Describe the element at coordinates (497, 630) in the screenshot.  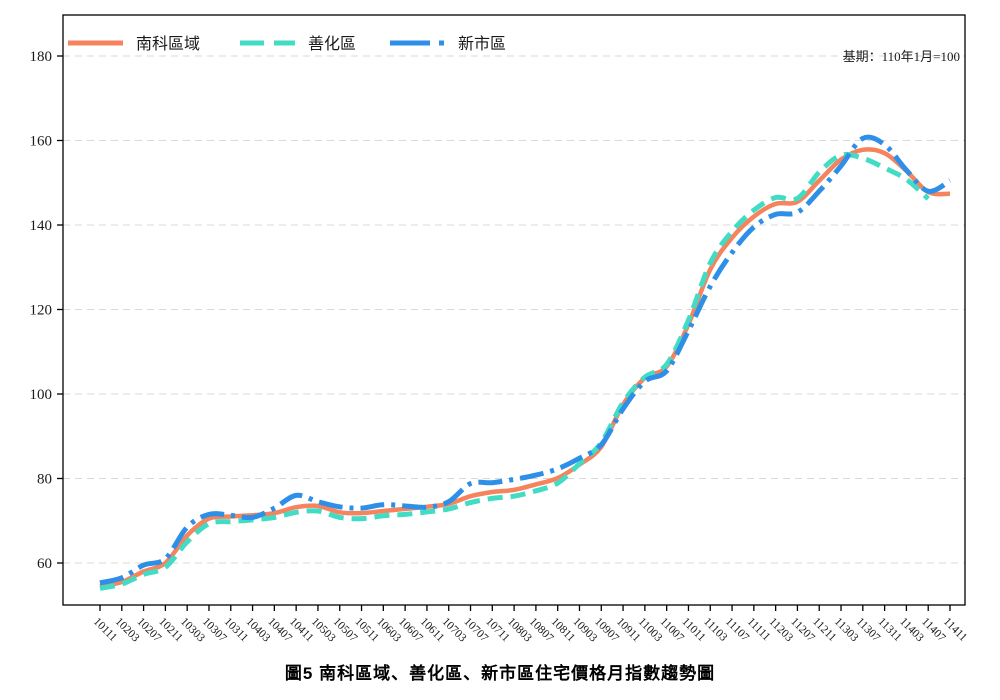
I see `x-tick-label: 10711` at that location.